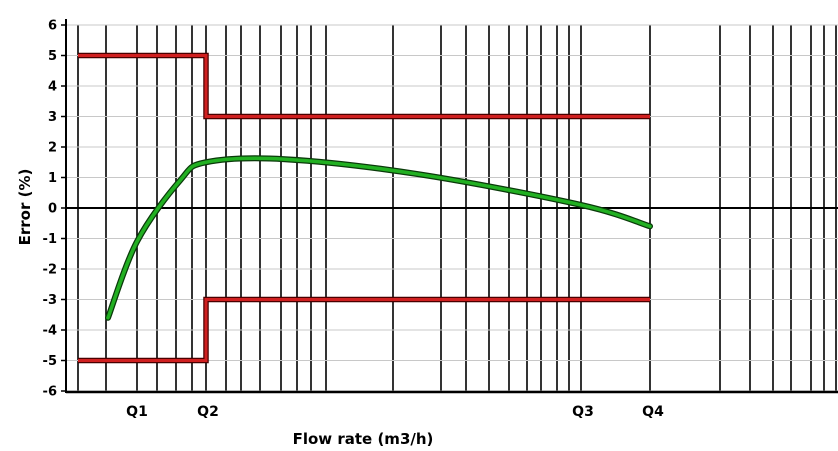  What do you see at coordinates (50, 300) in the screenshot?
I see `y-tick-label: -3` at bounding box center [50, 300].